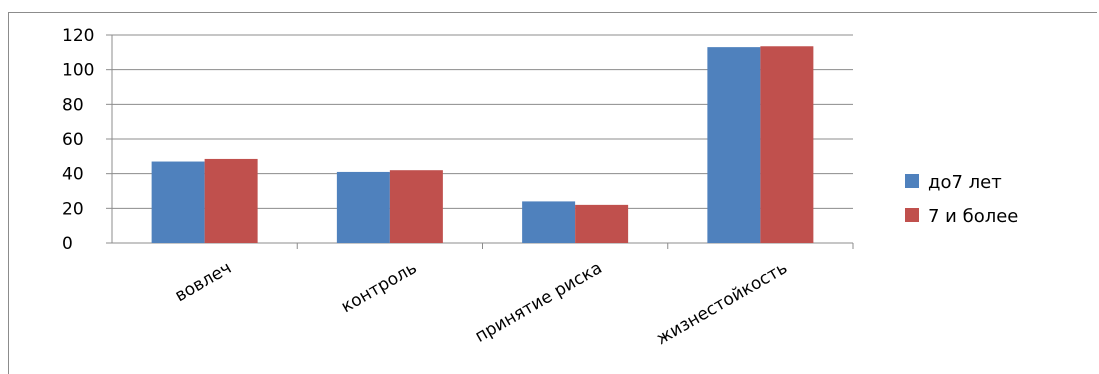 This screenshot has width=1099, height=374. What do you see at coordinates (73, 140) in the screenshot?
I see `y-tick-label: 60` at bounding box center [73, 140].